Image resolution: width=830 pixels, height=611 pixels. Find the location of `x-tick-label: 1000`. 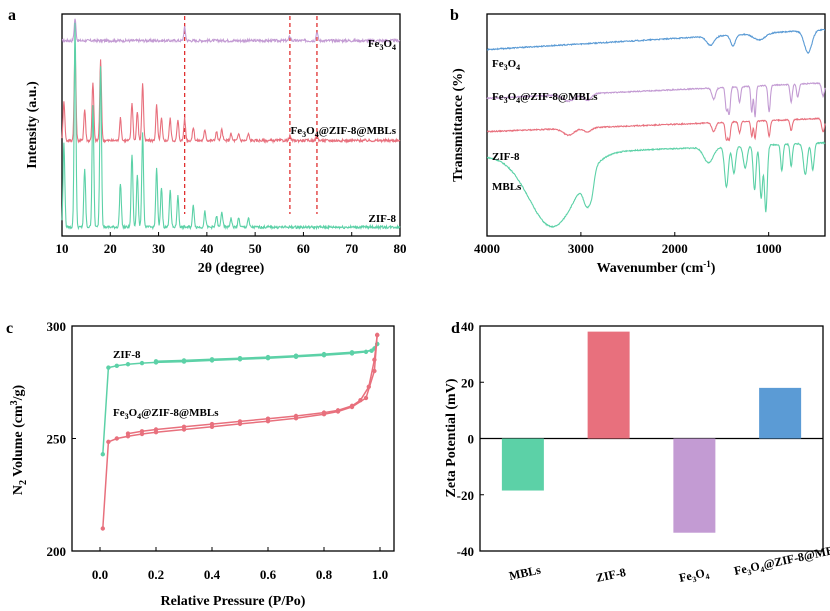

x-tick-label: 1000 is located at coordinates (769, 248).